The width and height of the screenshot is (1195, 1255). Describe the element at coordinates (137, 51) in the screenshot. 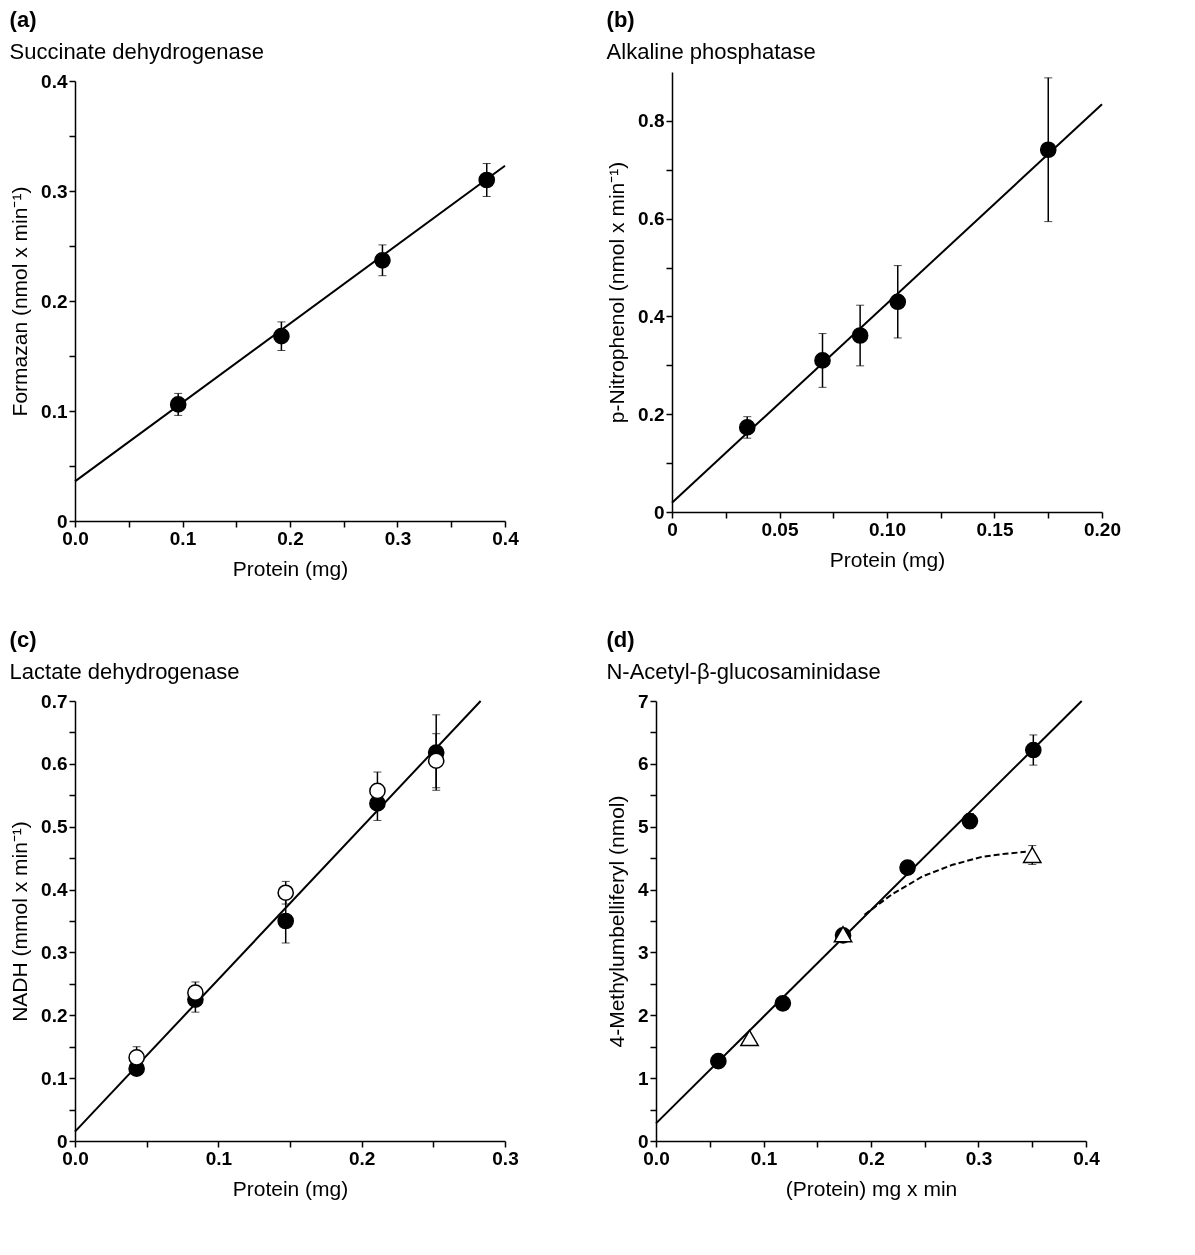

I see `chart-subtitle: Succinate dehydrogenase` at that location.